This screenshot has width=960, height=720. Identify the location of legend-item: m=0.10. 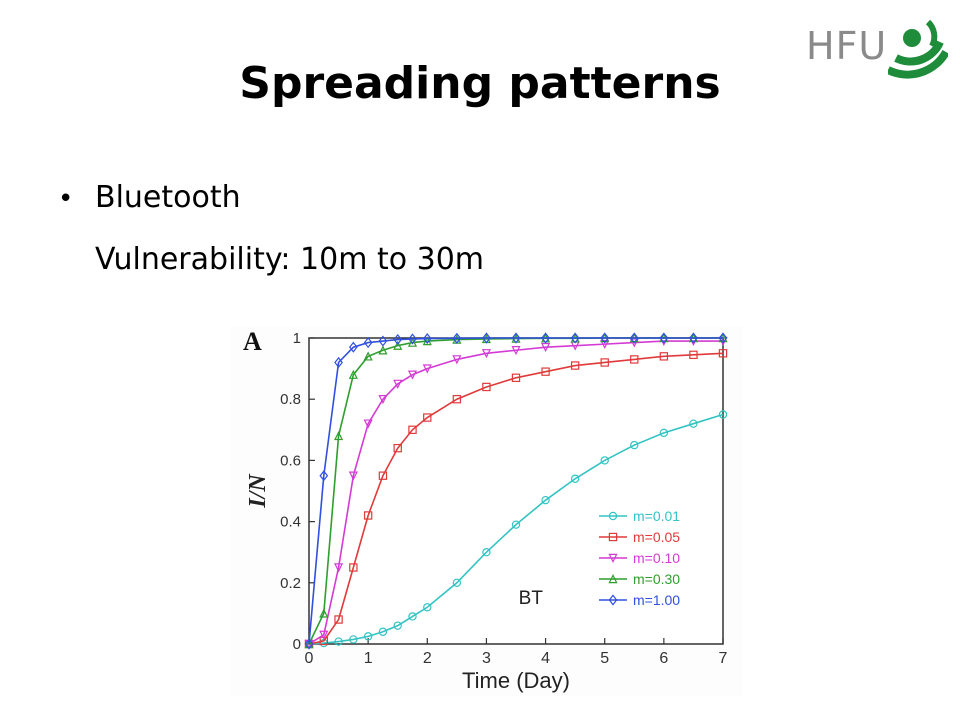
(639, 558).